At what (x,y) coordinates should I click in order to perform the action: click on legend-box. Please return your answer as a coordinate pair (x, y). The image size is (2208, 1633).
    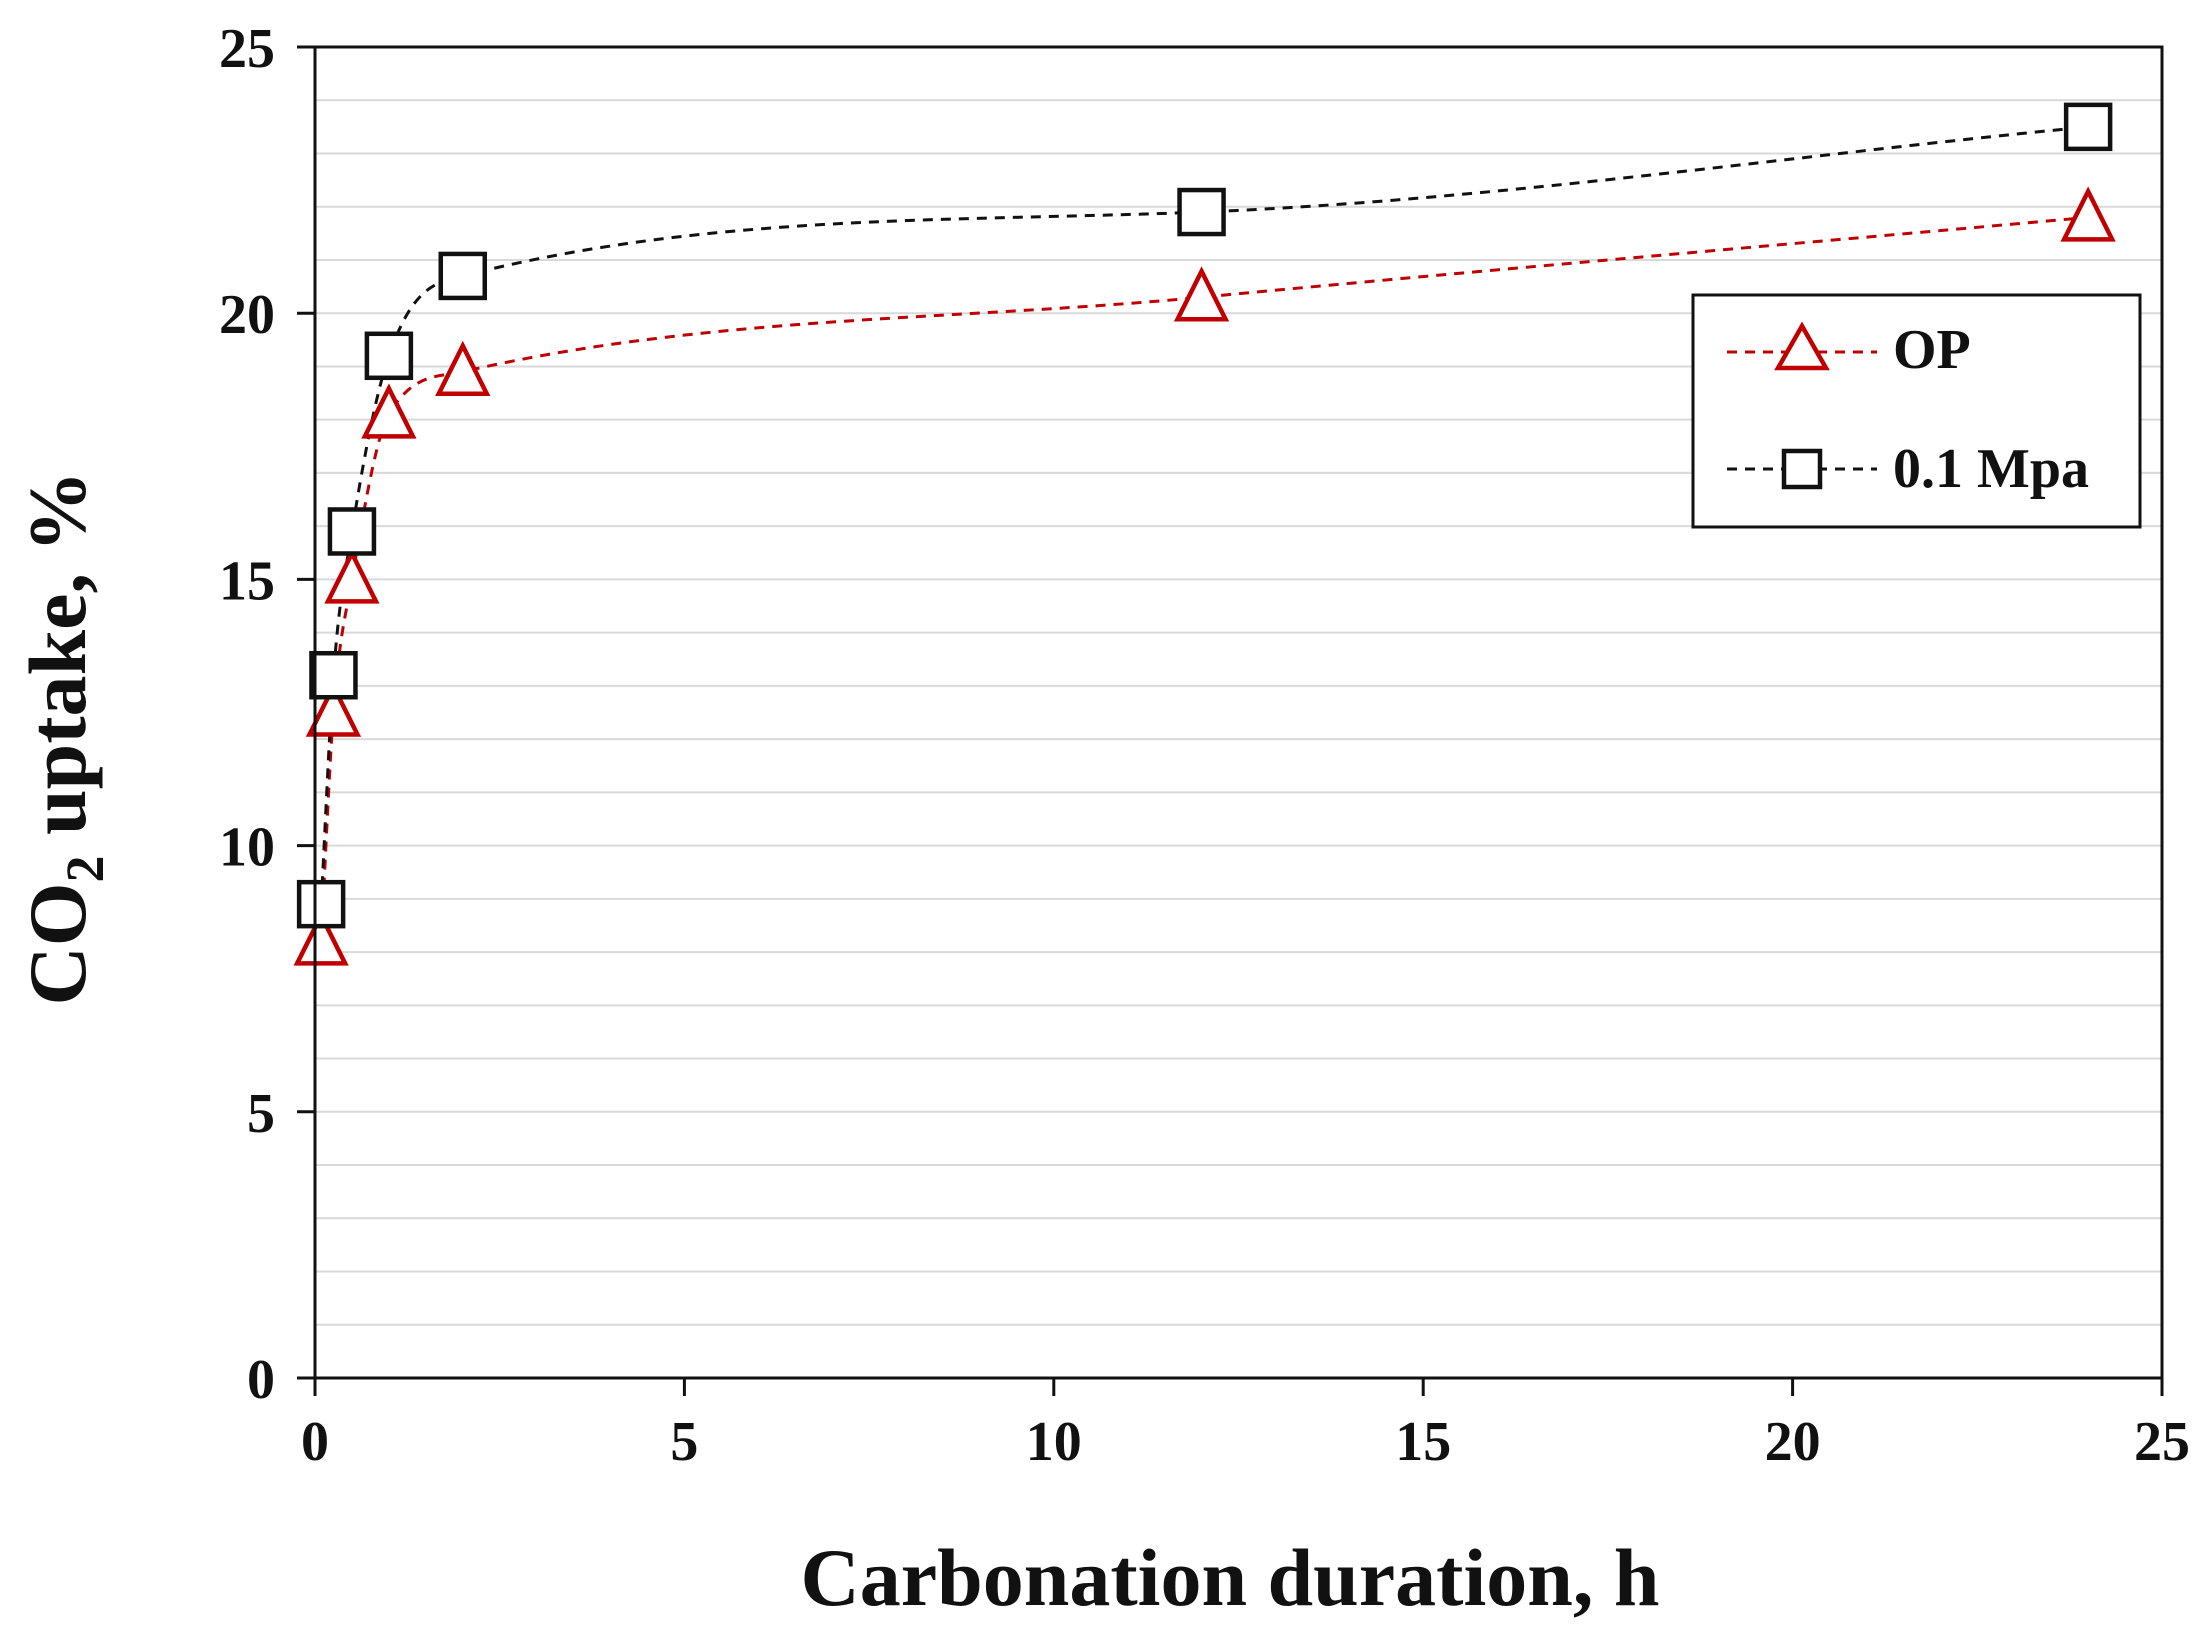
    Looking at the image, I should click on (1916, 411).